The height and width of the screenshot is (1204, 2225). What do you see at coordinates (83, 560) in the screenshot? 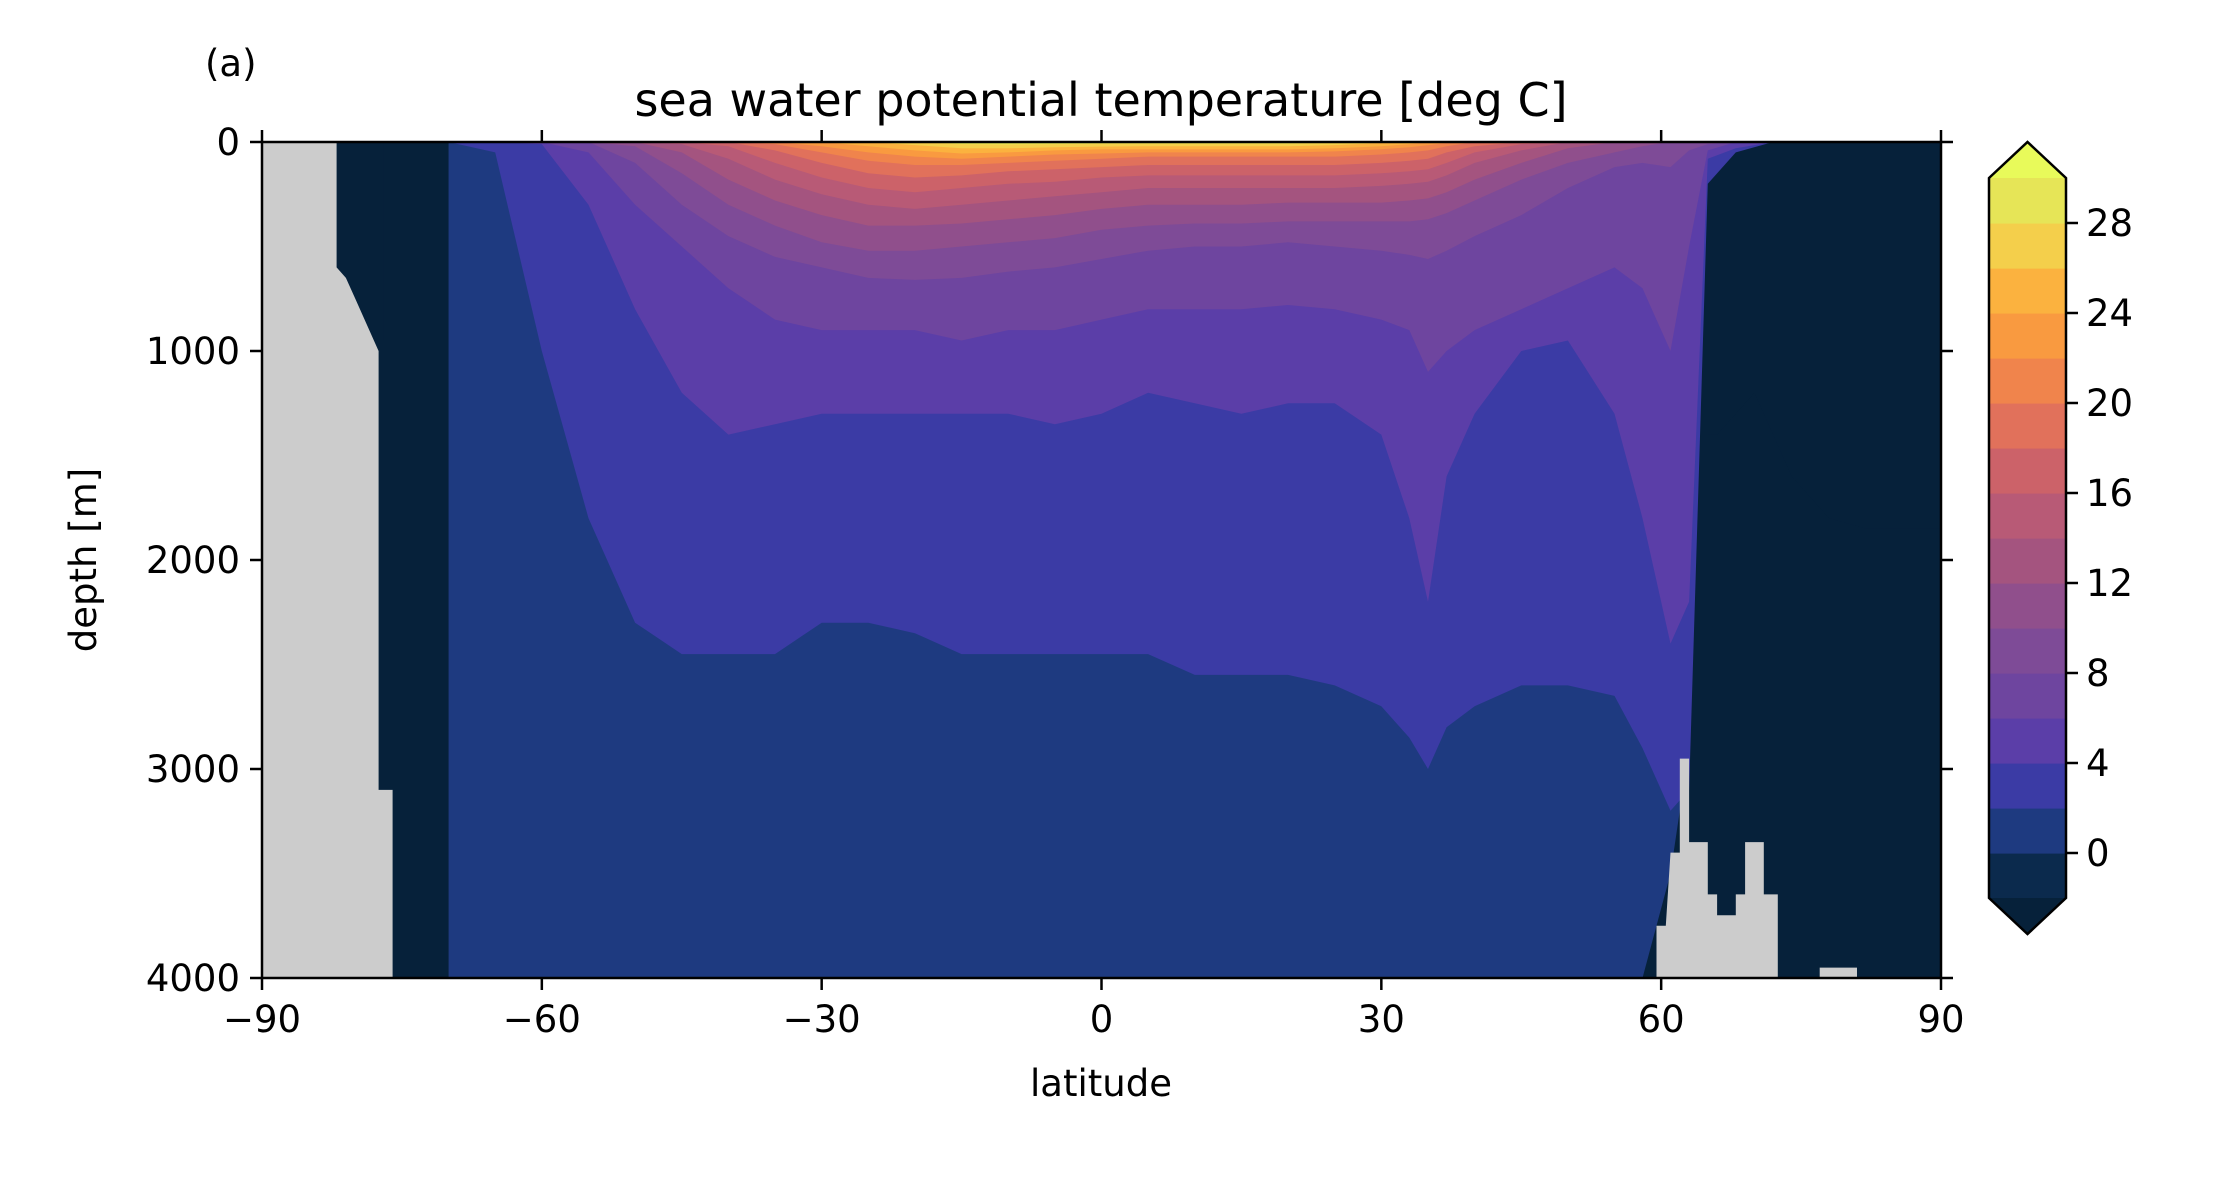
I see `y-axis-title: depth [m]` at bounding box center [83, 560].